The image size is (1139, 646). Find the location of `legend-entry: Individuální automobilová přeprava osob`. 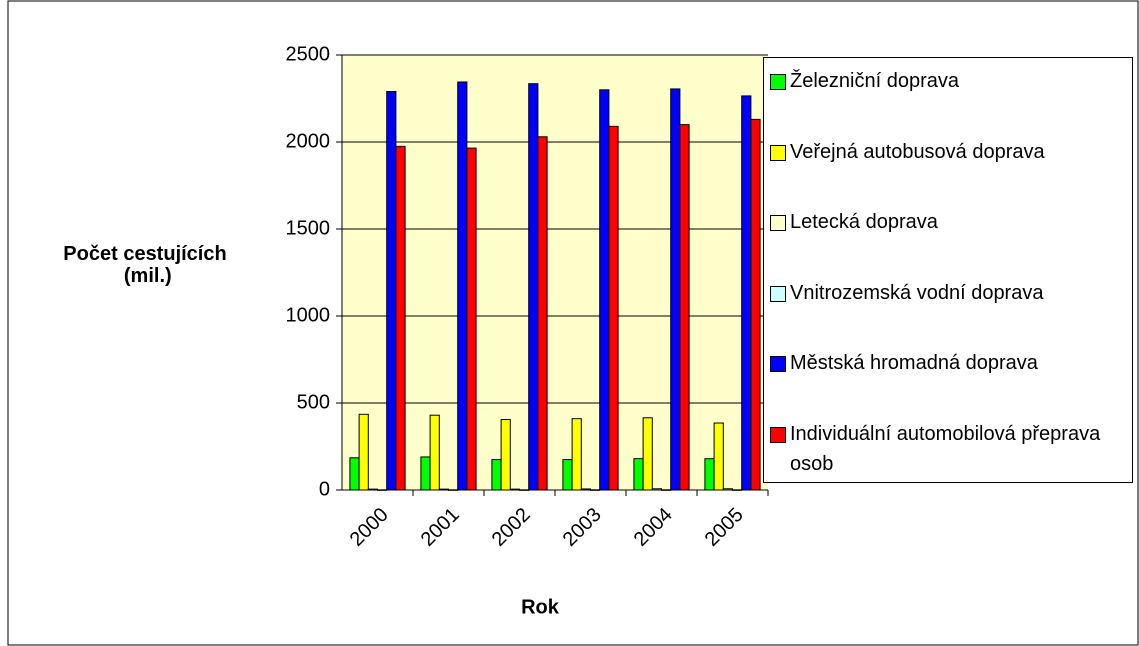

legend-entry: Individuální automobilová přeprava osob is located at coordinates (948, 449).